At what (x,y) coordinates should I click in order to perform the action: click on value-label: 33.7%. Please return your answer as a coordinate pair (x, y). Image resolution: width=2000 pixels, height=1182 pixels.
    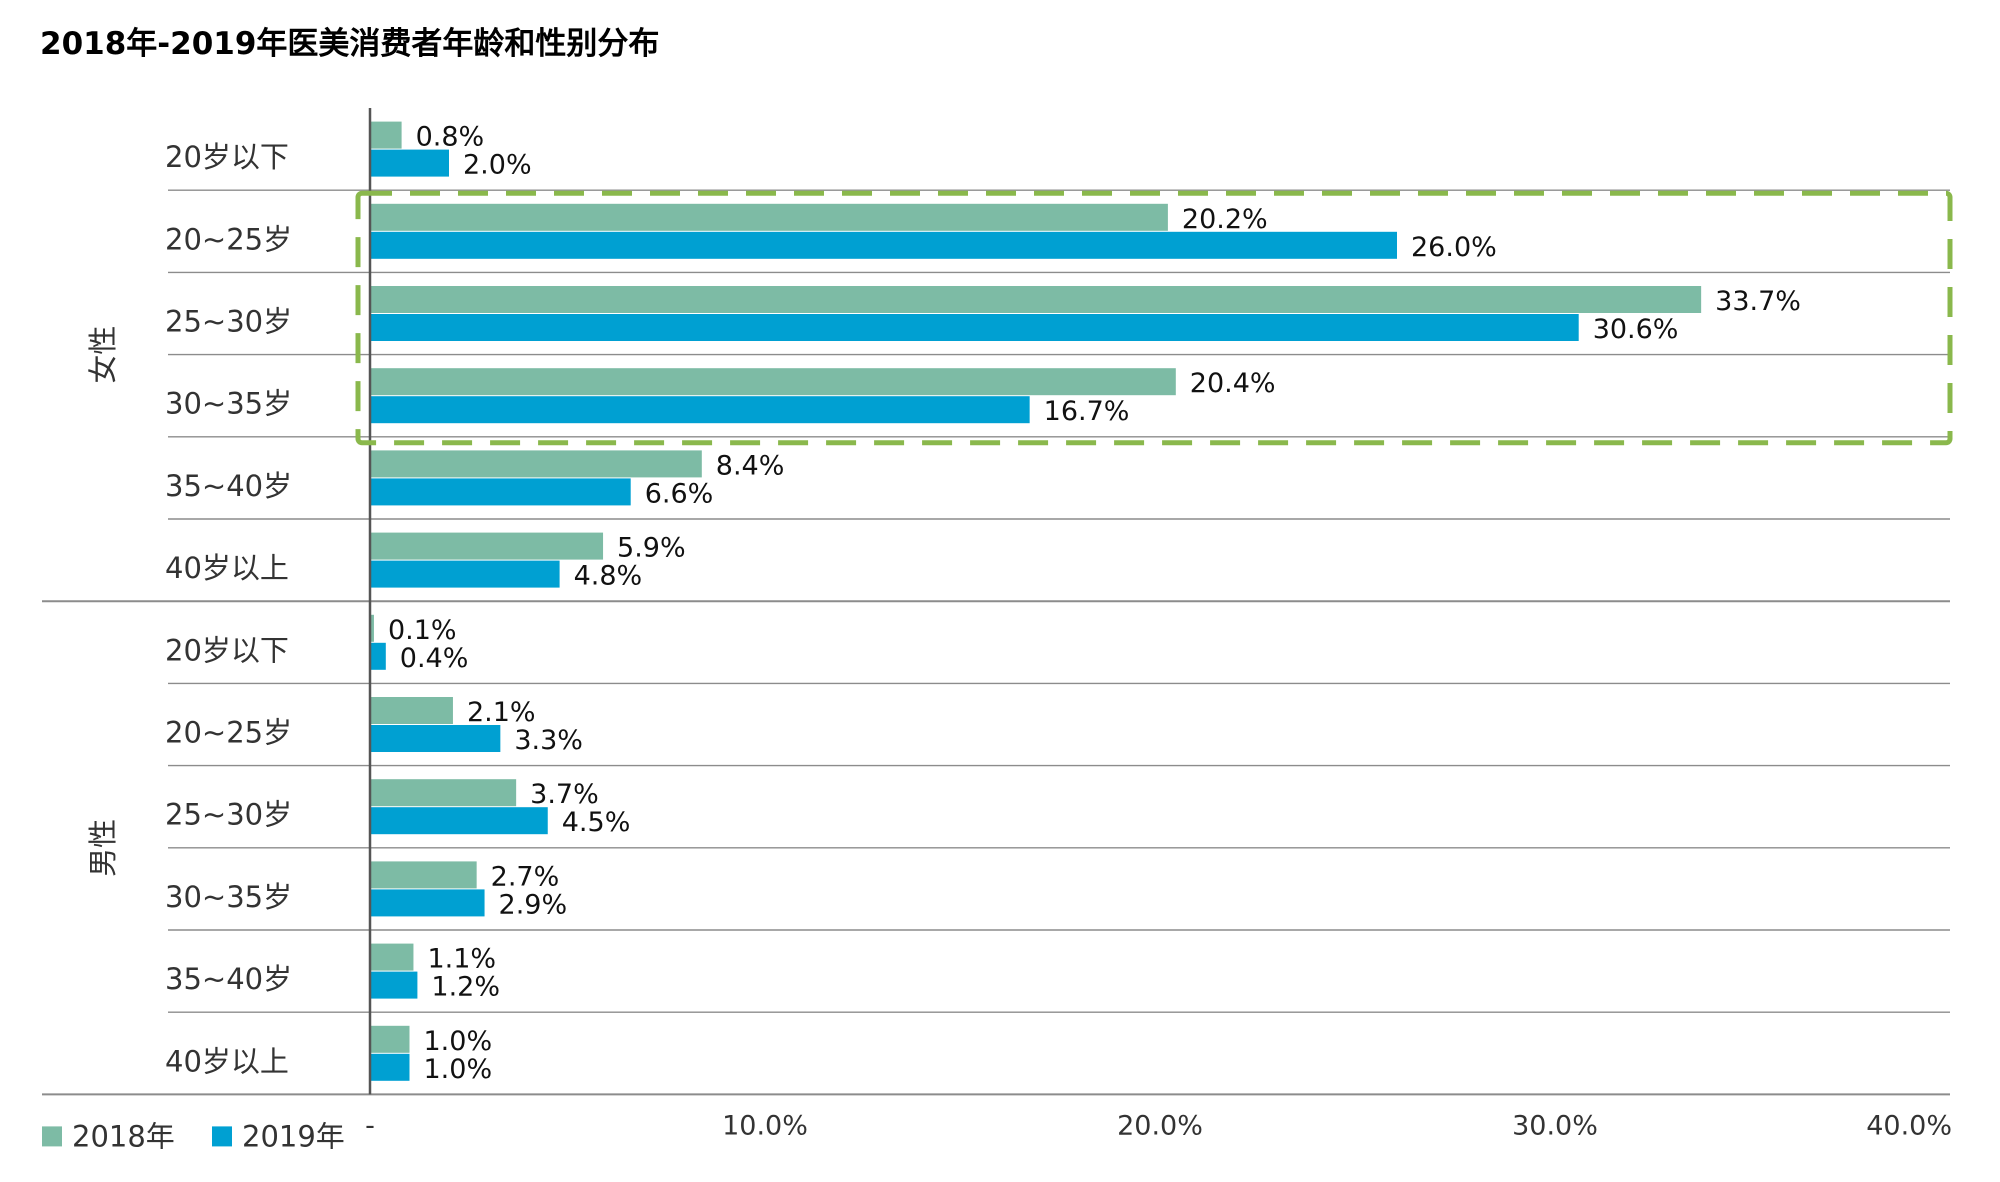
    Looking at the image, I should click on (1758, 301).